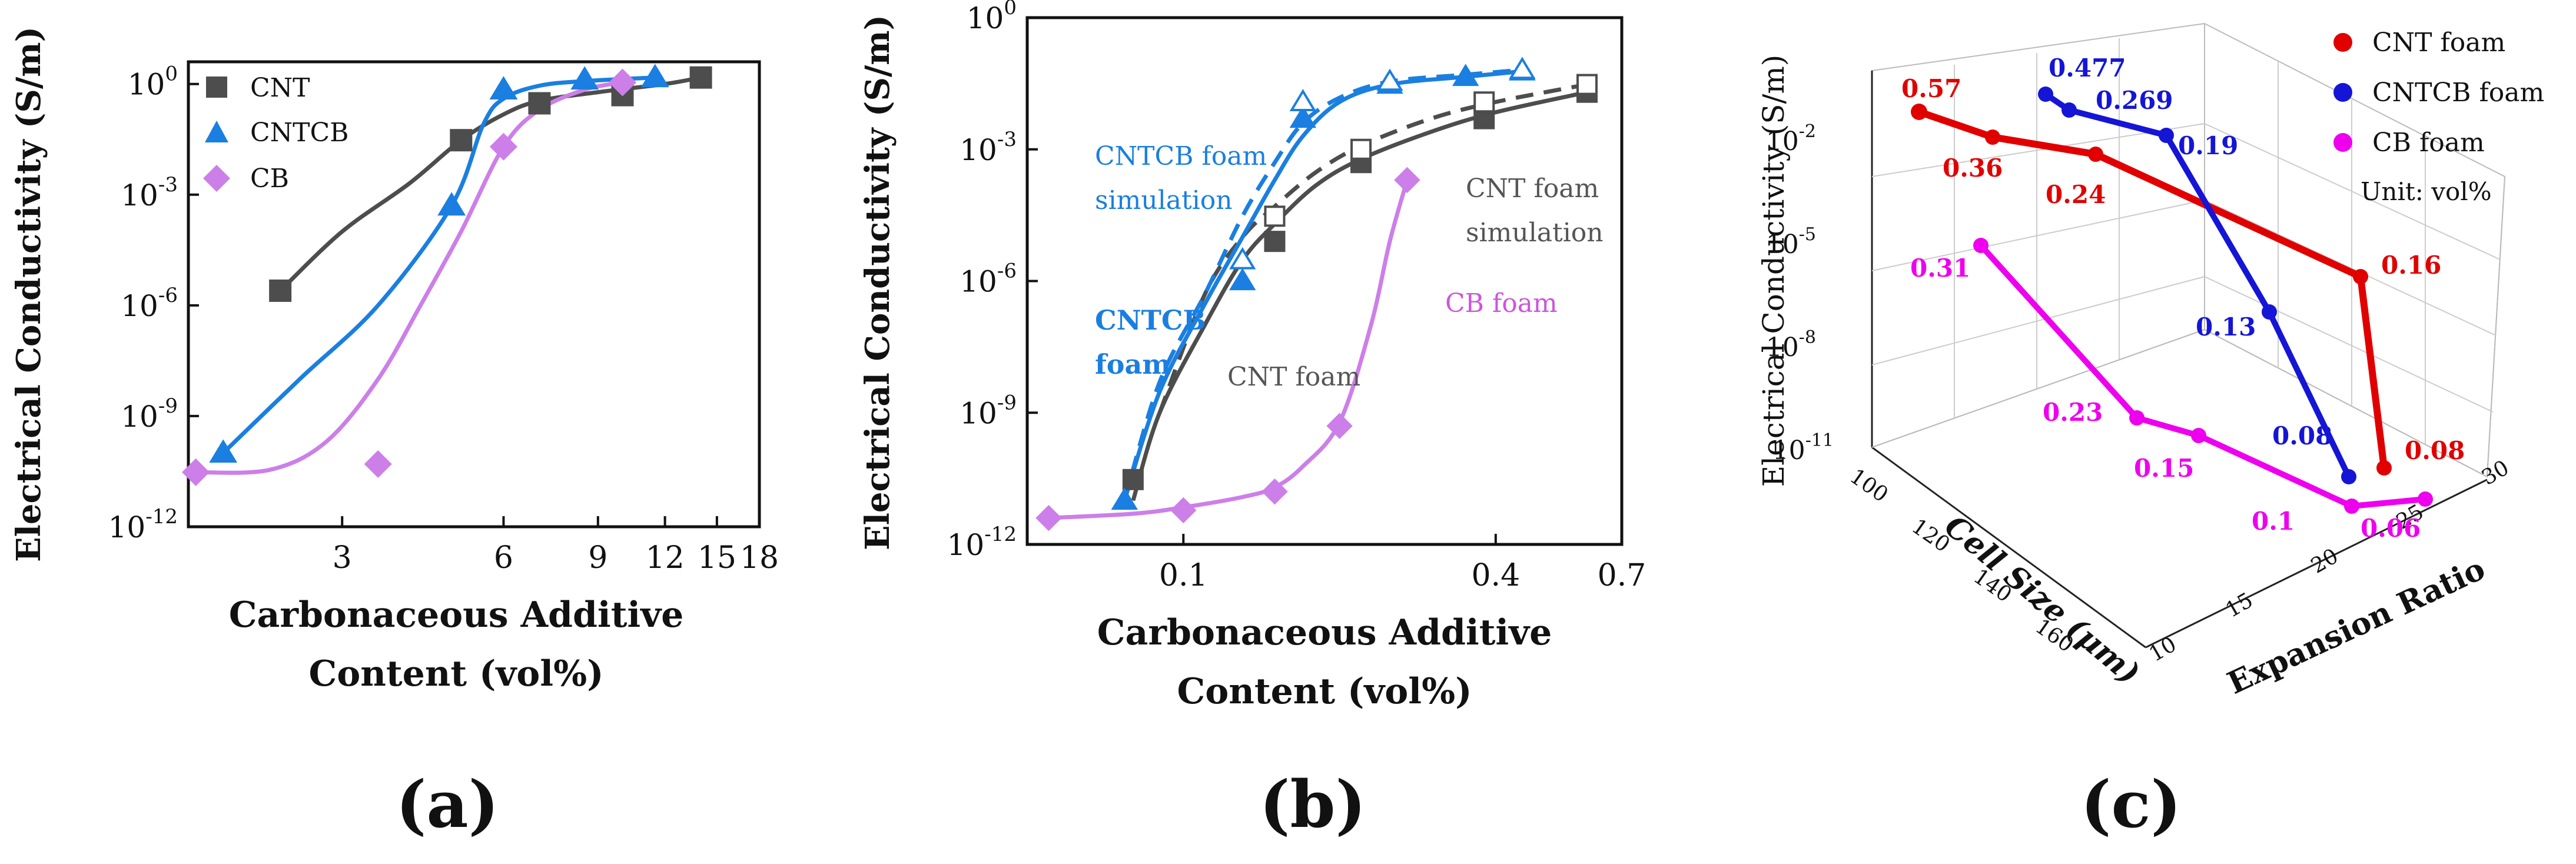 This screenshot has width=2576, height=864. I want to click on panel-c-z-ticks: 10⁻² 10⁻⁵ 10⁻⁸ 10⁻¹¹, so click(1800, 293).